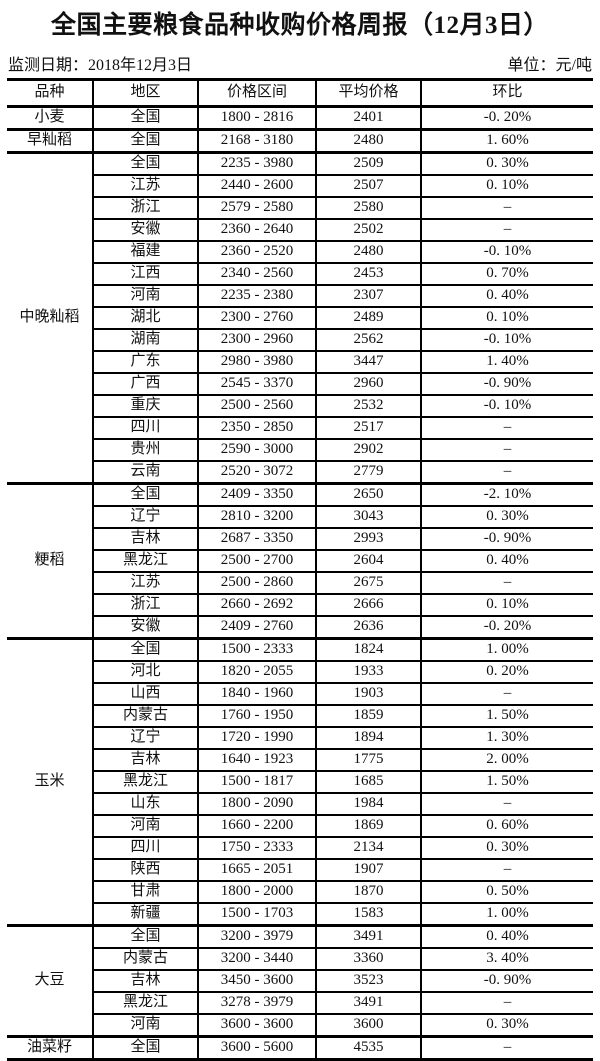 The image size is (600, 1061). Describe the element at coordinates (257, 848) in the screenshot. I see `price-range-cell: 1750 - 2333` at that location.